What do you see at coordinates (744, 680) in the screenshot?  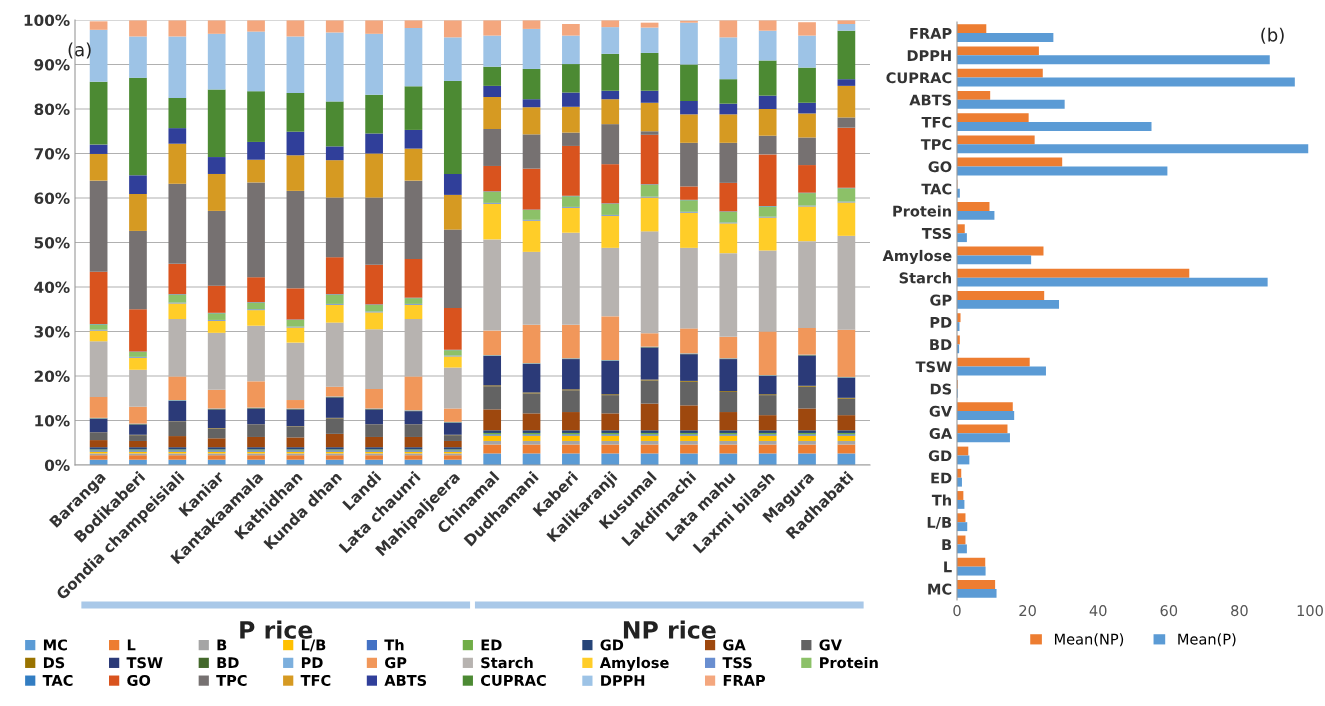 I see `legend-label: FRAP` at bounding box center [744, 680].